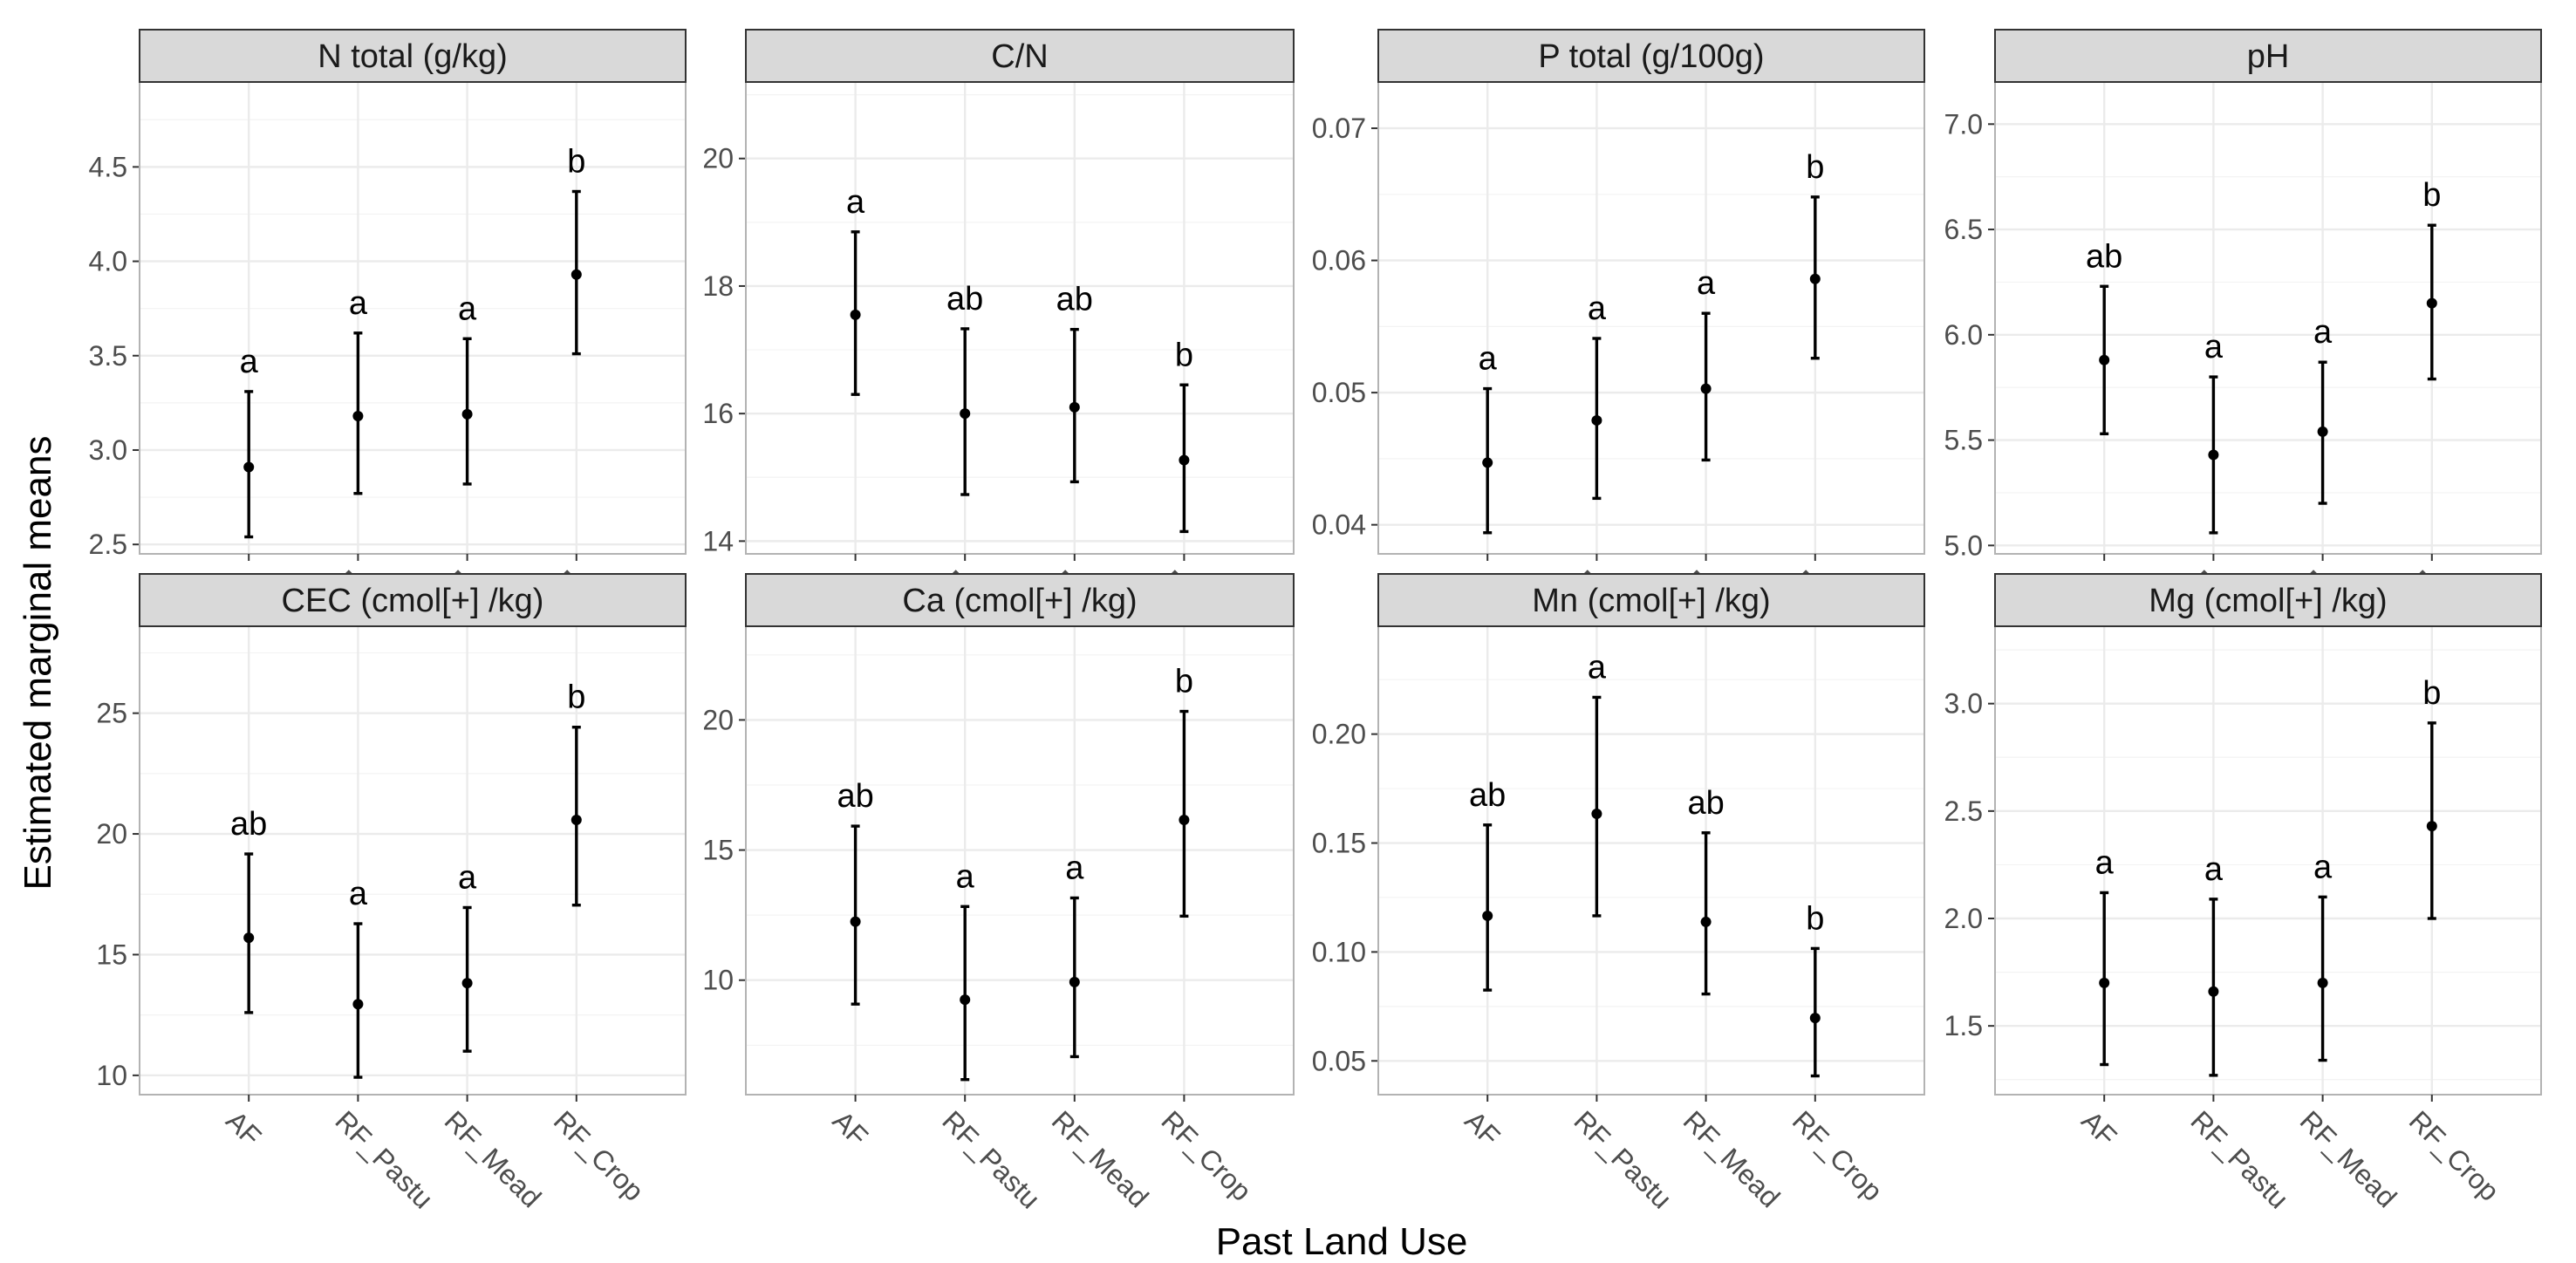 The width and height of the screenshot is (2576, 1263). Describe the element at coordinates (1339, 951) in the screenshot. I see `y-tick-label: 0.10` at that location.